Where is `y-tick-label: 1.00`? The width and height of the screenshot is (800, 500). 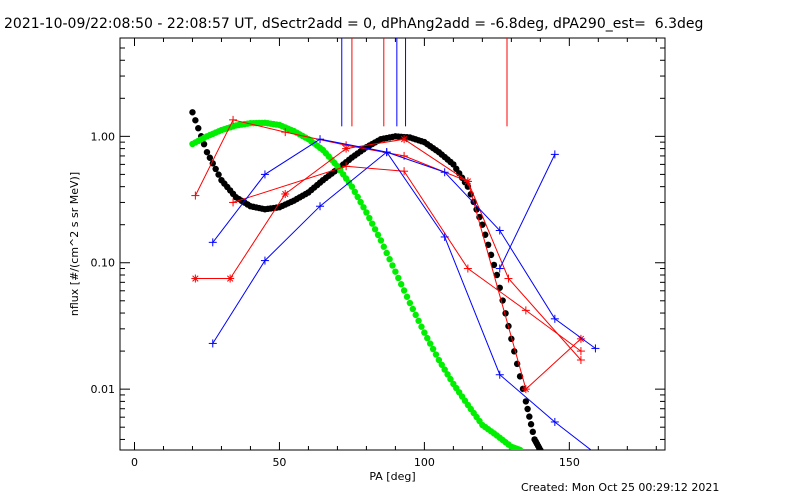
y-tick-label: 1.00 is located at coordinates (103, 136).